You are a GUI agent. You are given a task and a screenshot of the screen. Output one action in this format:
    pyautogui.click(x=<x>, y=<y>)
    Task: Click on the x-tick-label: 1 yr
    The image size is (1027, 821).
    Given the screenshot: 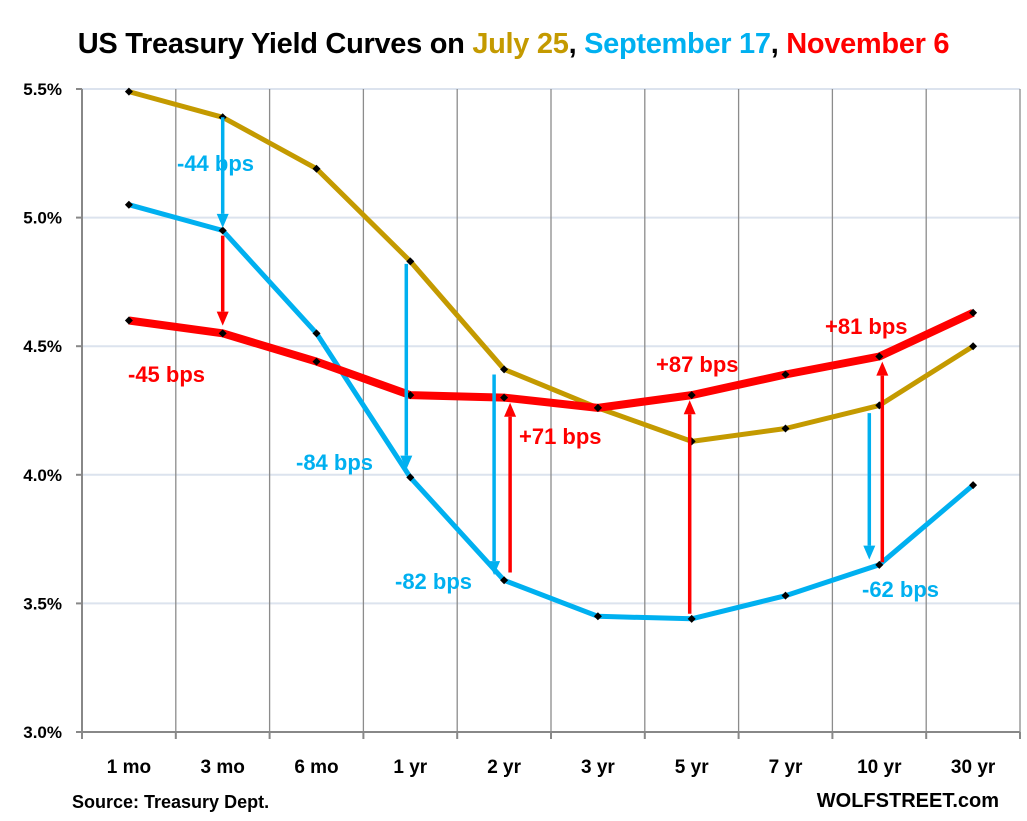 What is the action you would take?
    pyautogui.click(x=410, y=767)
    